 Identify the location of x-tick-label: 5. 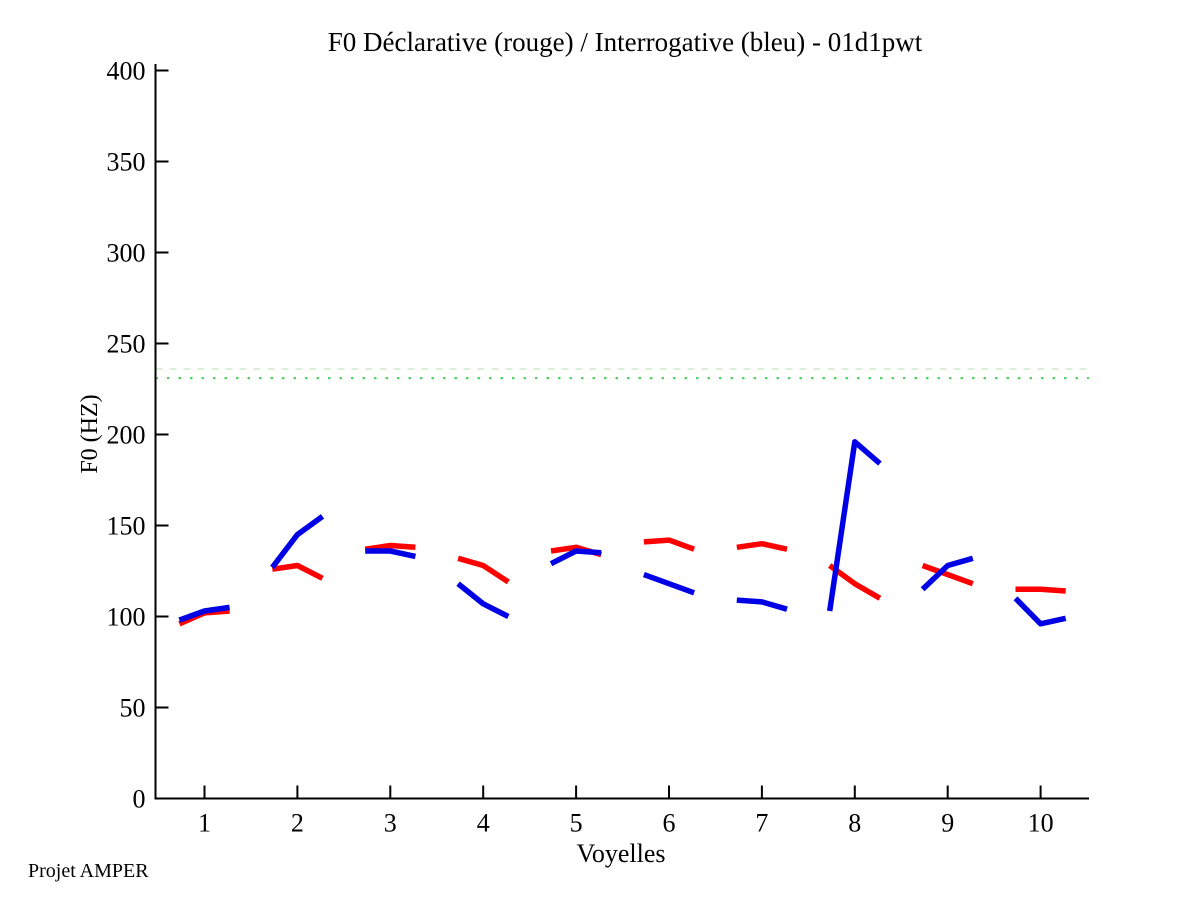
(576, 823).